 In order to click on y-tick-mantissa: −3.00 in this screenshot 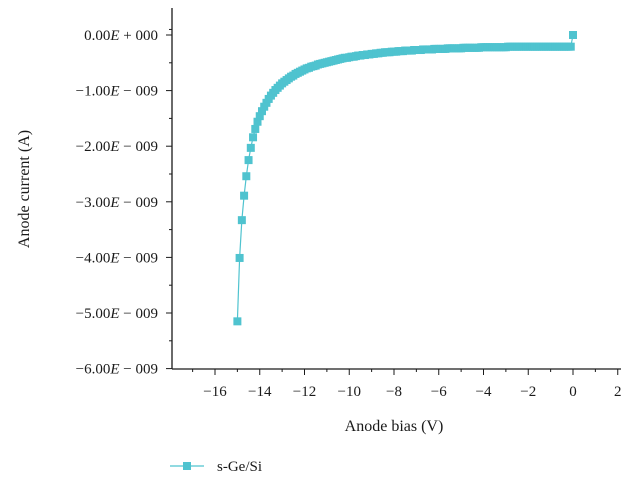, I will do `click(93, 203)`.